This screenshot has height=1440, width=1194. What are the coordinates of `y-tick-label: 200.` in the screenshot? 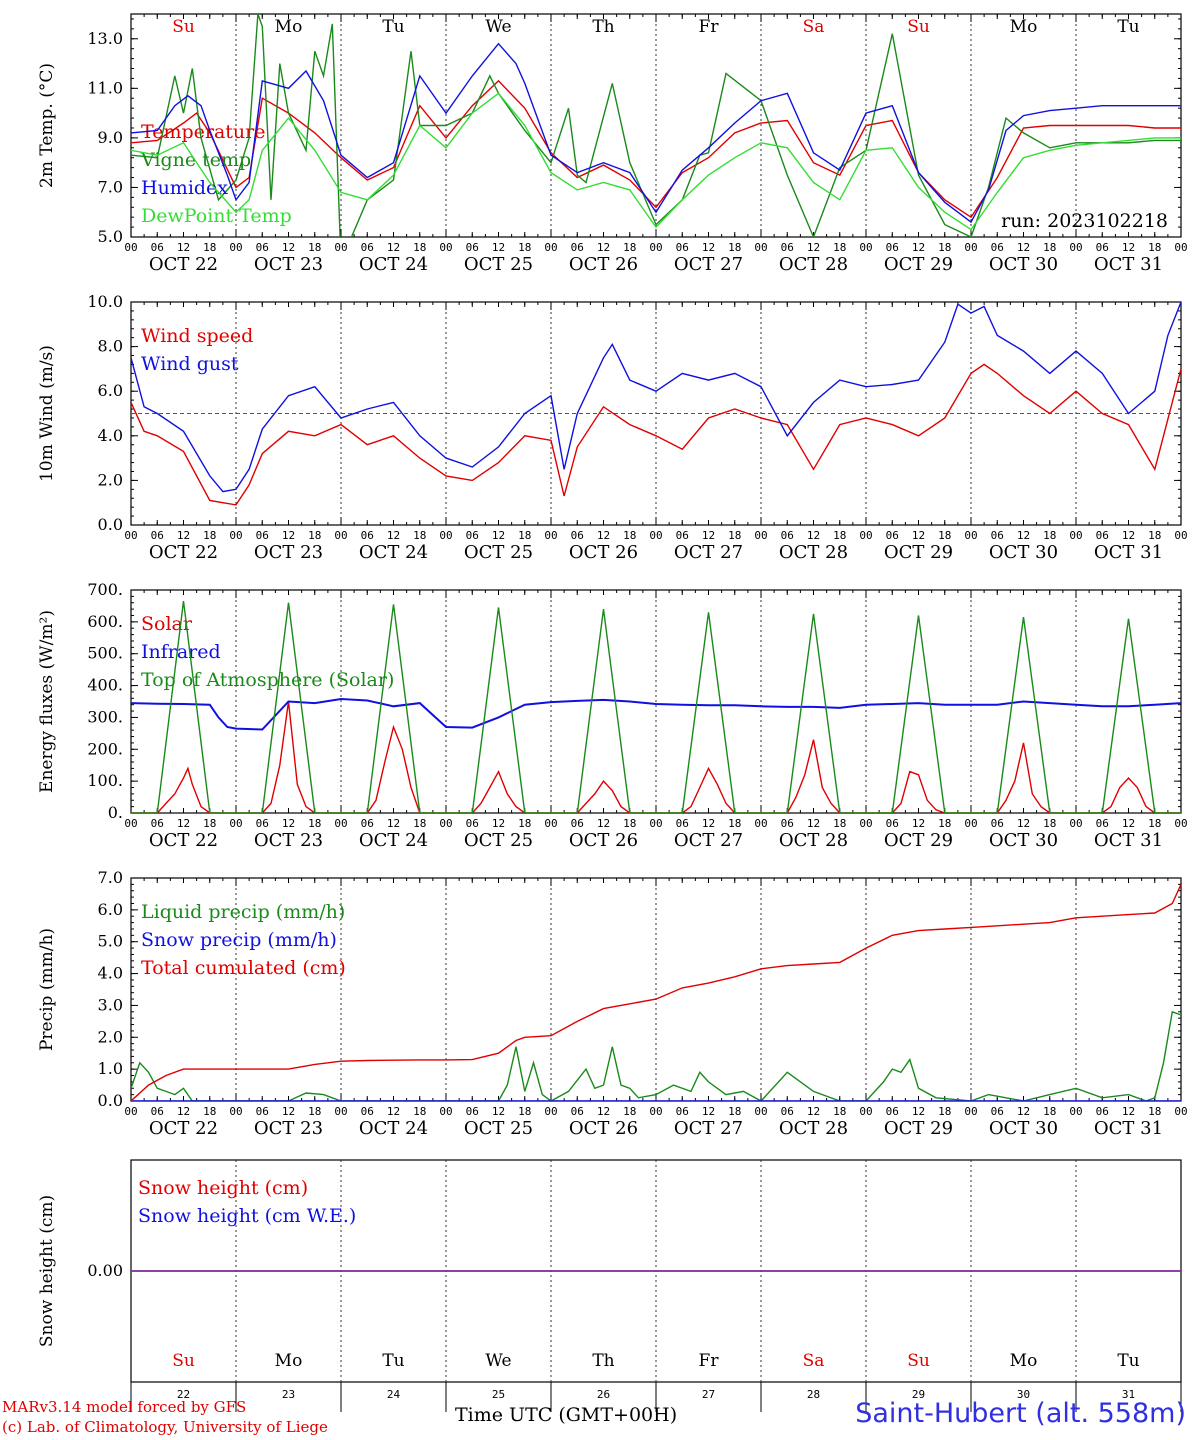 It's located at (105, 748).